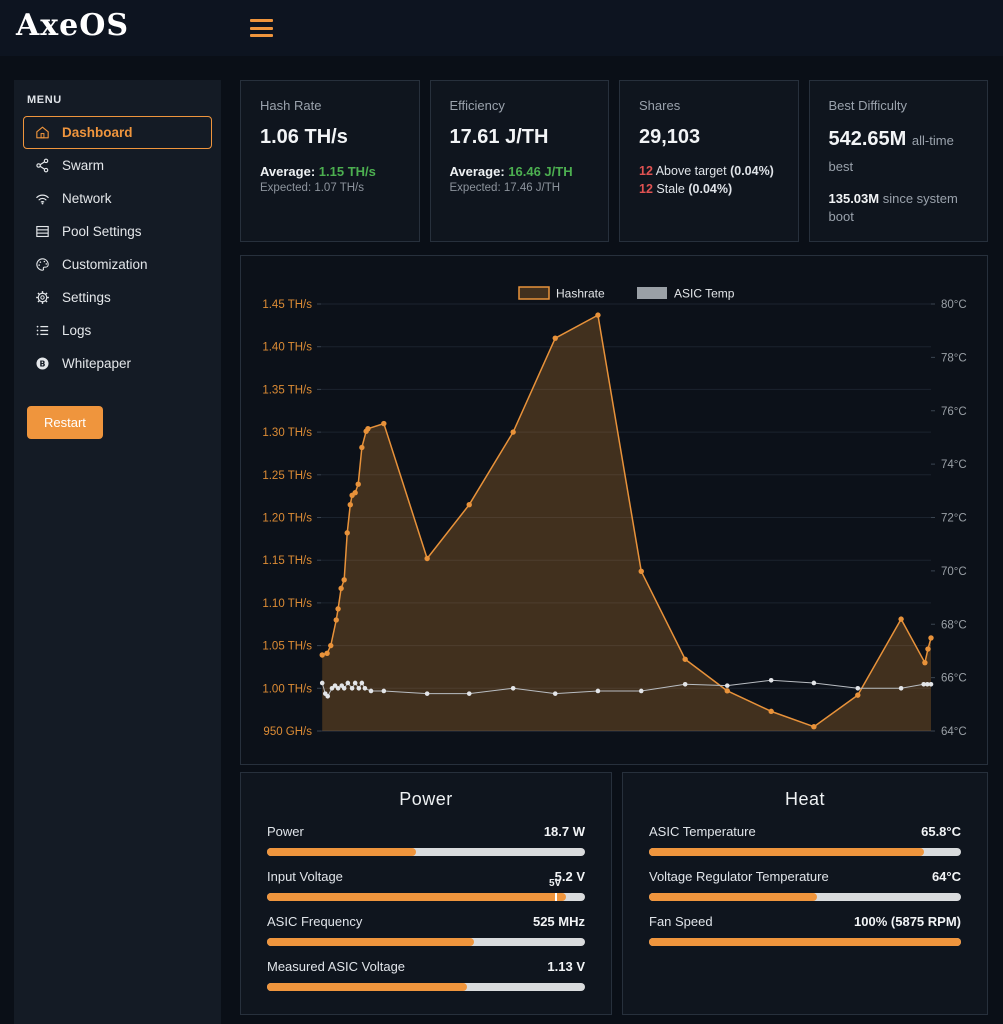 The height and width of the screenshot is (1024, 1003). What do you see at coordinates (954, 305) in the screenshot?
I see `svg-text: 80°C` at bounding box center [954, 305].